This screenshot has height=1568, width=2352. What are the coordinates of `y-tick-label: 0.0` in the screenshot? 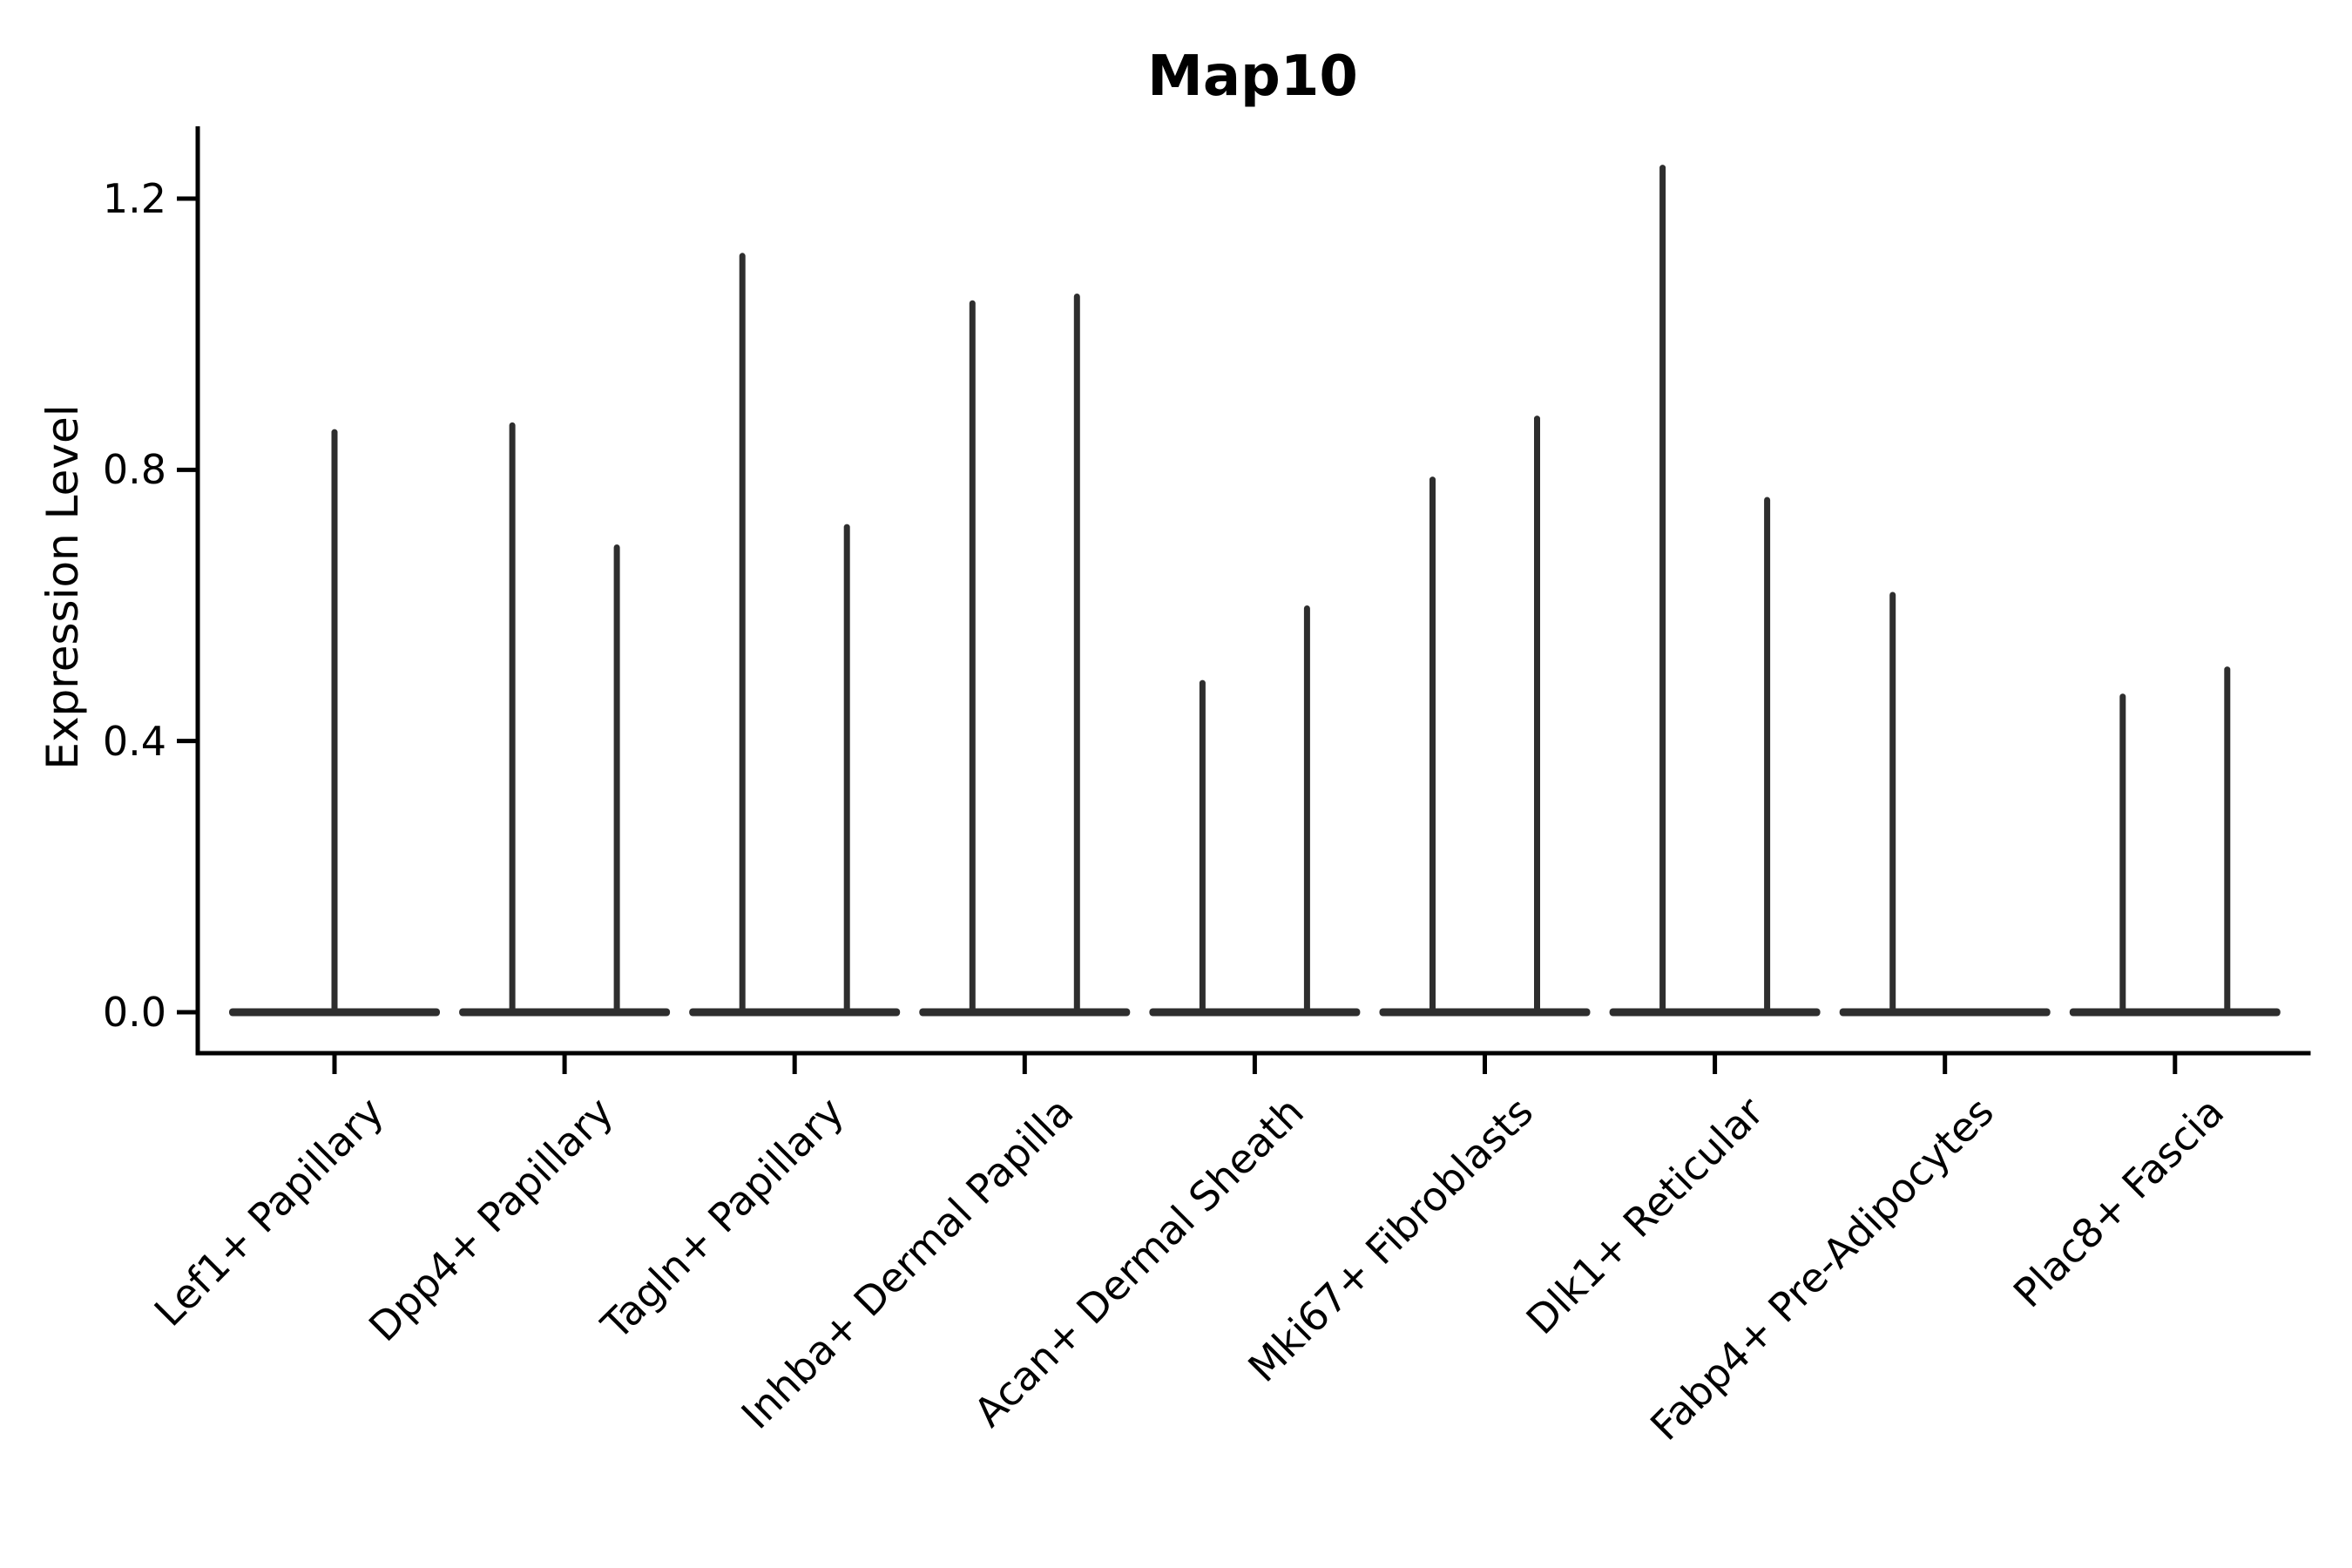 It's located at (134, 1013).